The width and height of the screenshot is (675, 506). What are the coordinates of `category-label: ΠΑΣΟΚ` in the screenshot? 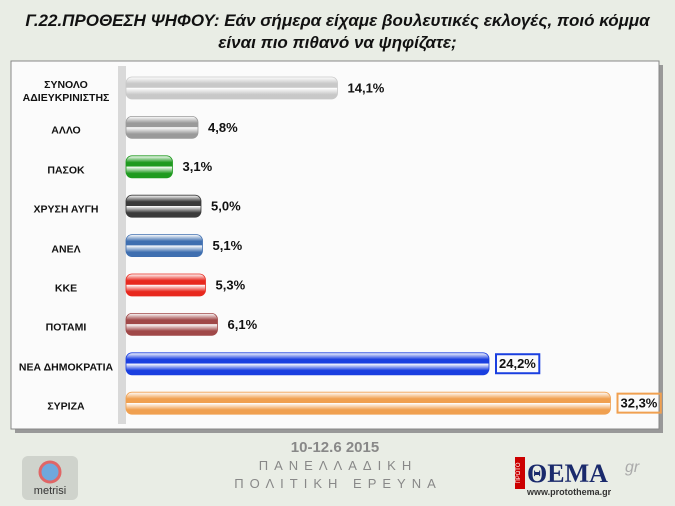 It's located at (66, 170).